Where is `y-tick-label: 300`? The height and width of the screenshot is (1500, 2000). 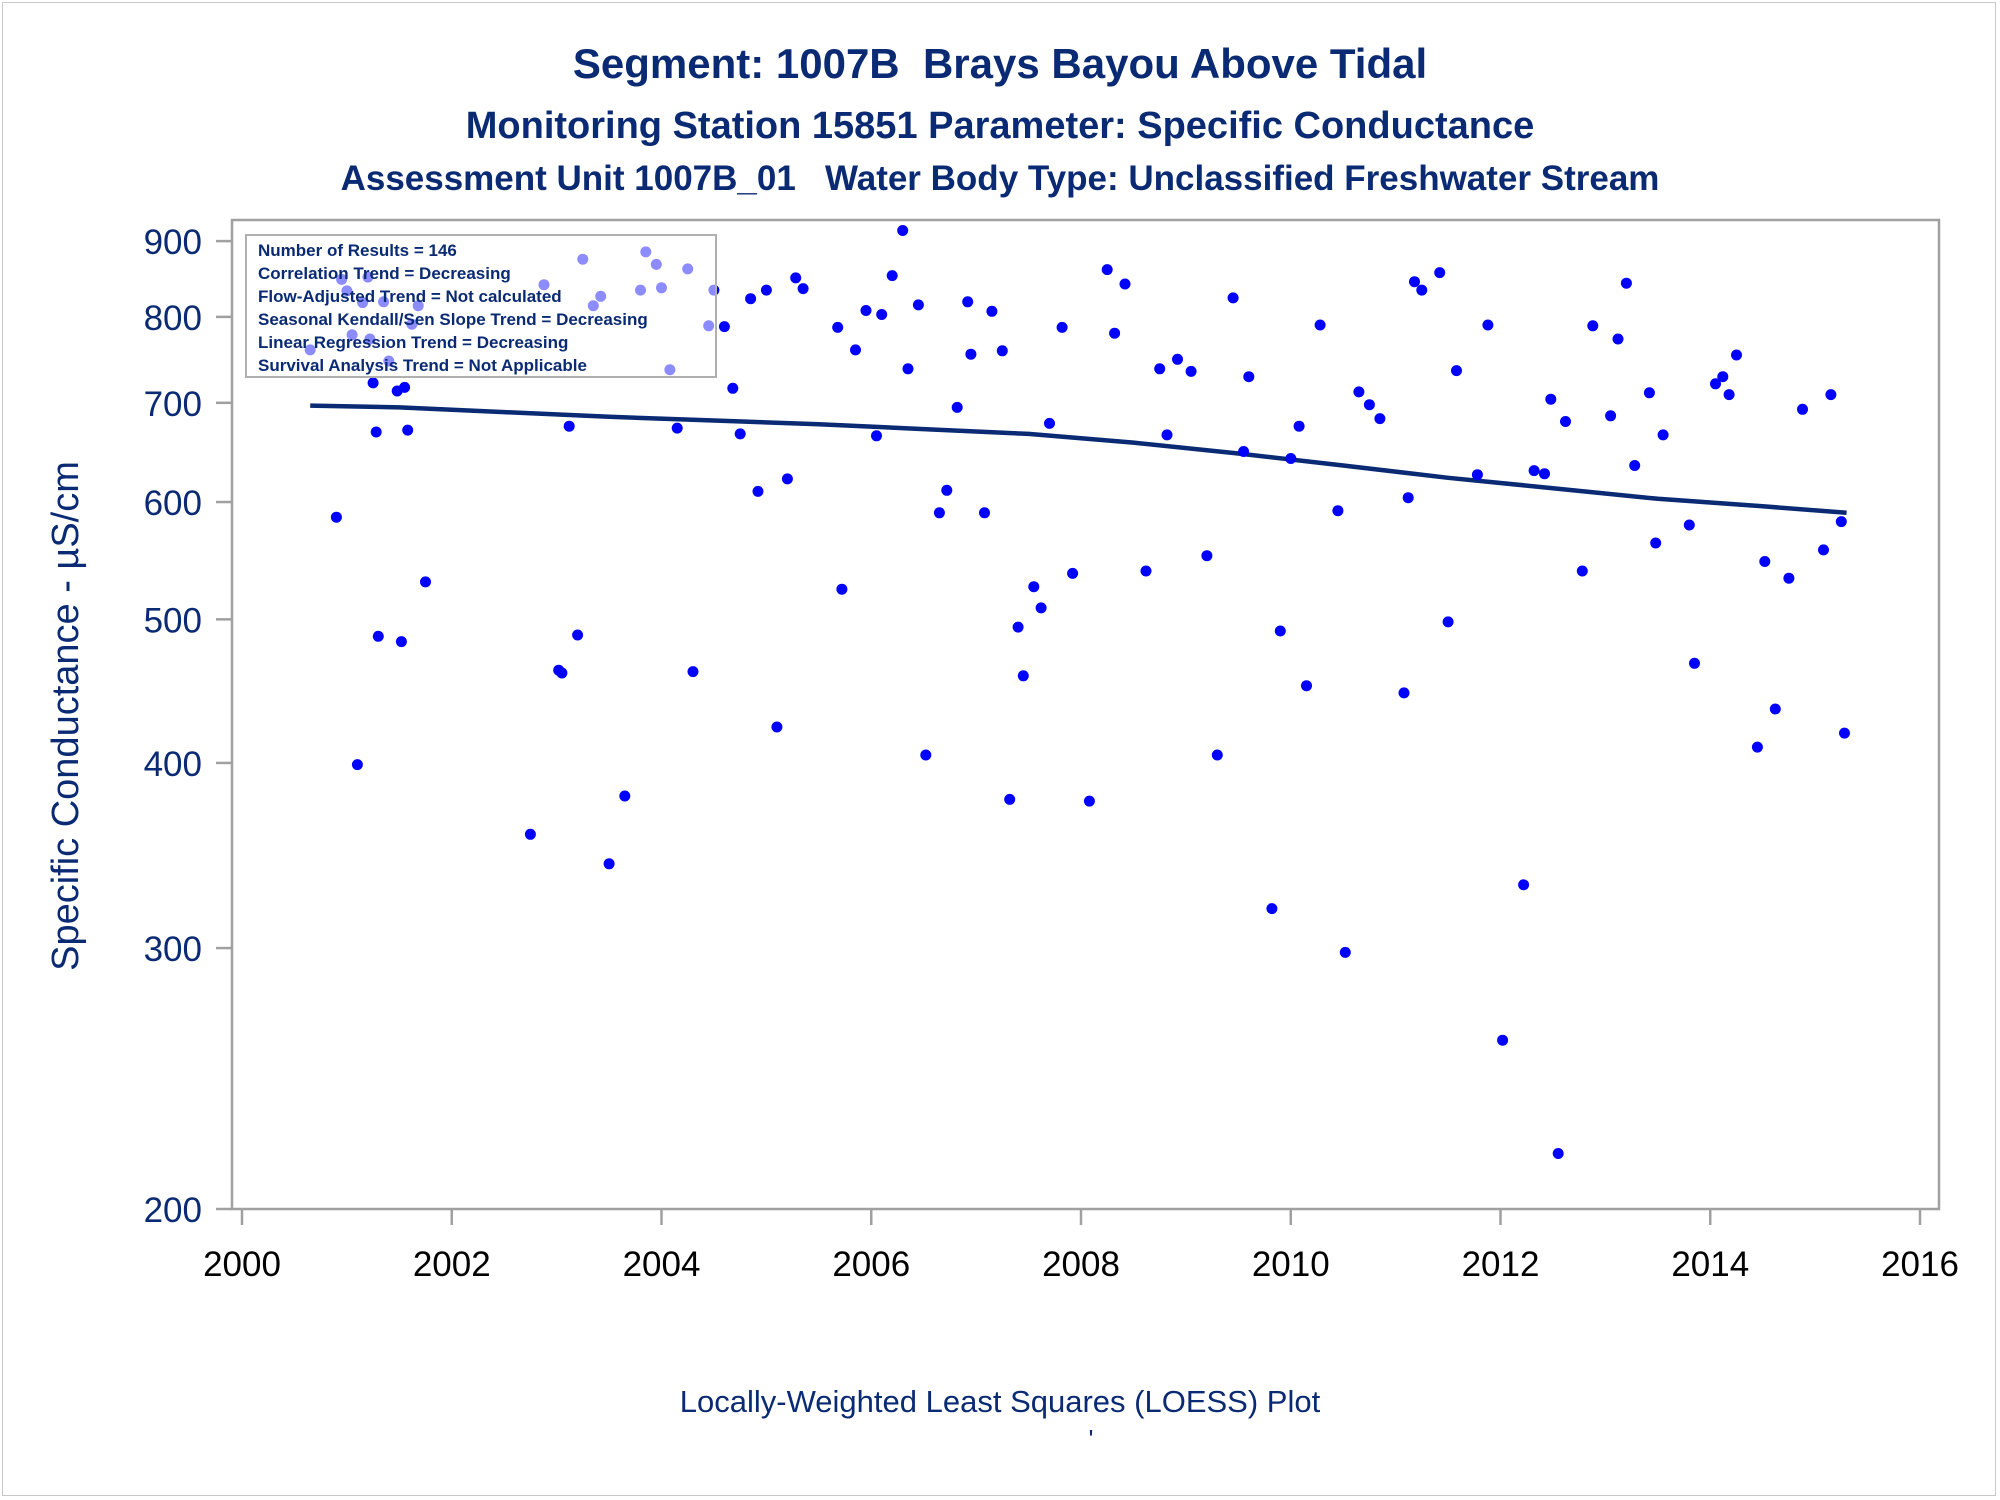 y-tick-label: 300 is located at coordinates (173, 949).